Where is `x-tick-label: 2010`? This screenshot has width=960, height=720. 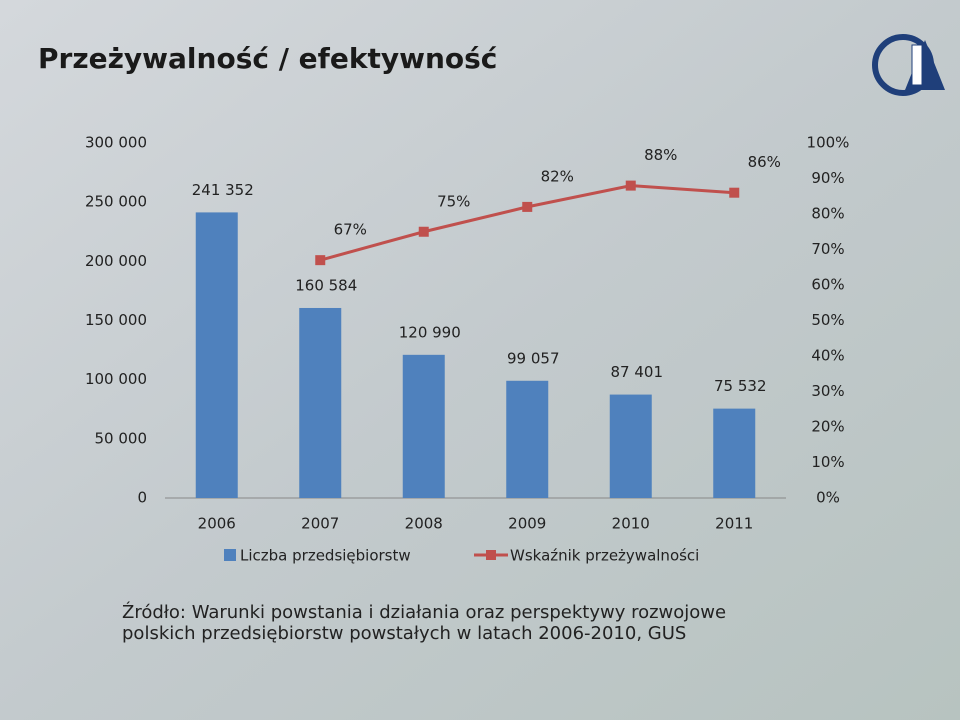 x-tick-label: 2010 is located at coordinates (631, 524).